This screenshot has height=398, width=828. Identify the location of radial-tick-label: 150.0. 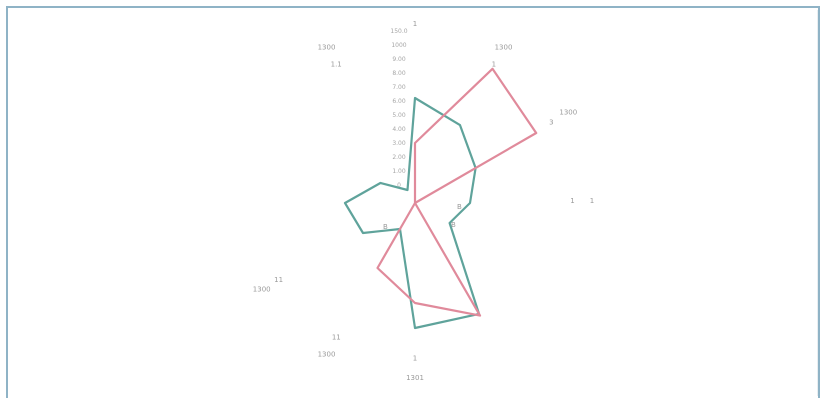
(398, 31).